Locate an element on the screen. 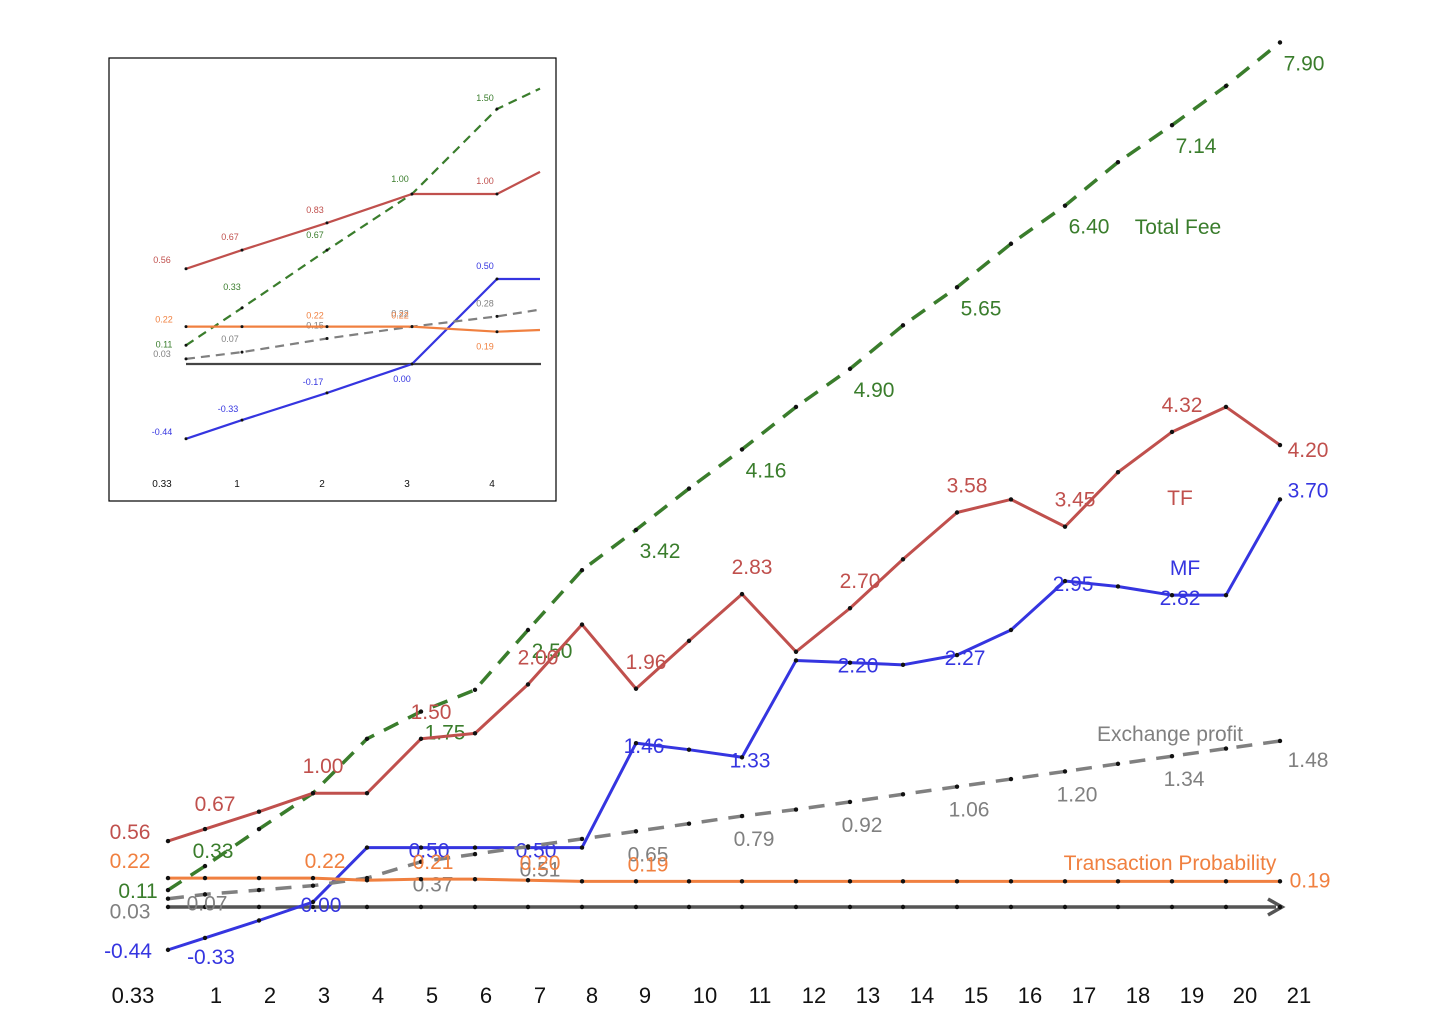 The width and height of the screenshot is (1434, 1024). inset-data-label: 0.19 is located at coordinates (485, 347).